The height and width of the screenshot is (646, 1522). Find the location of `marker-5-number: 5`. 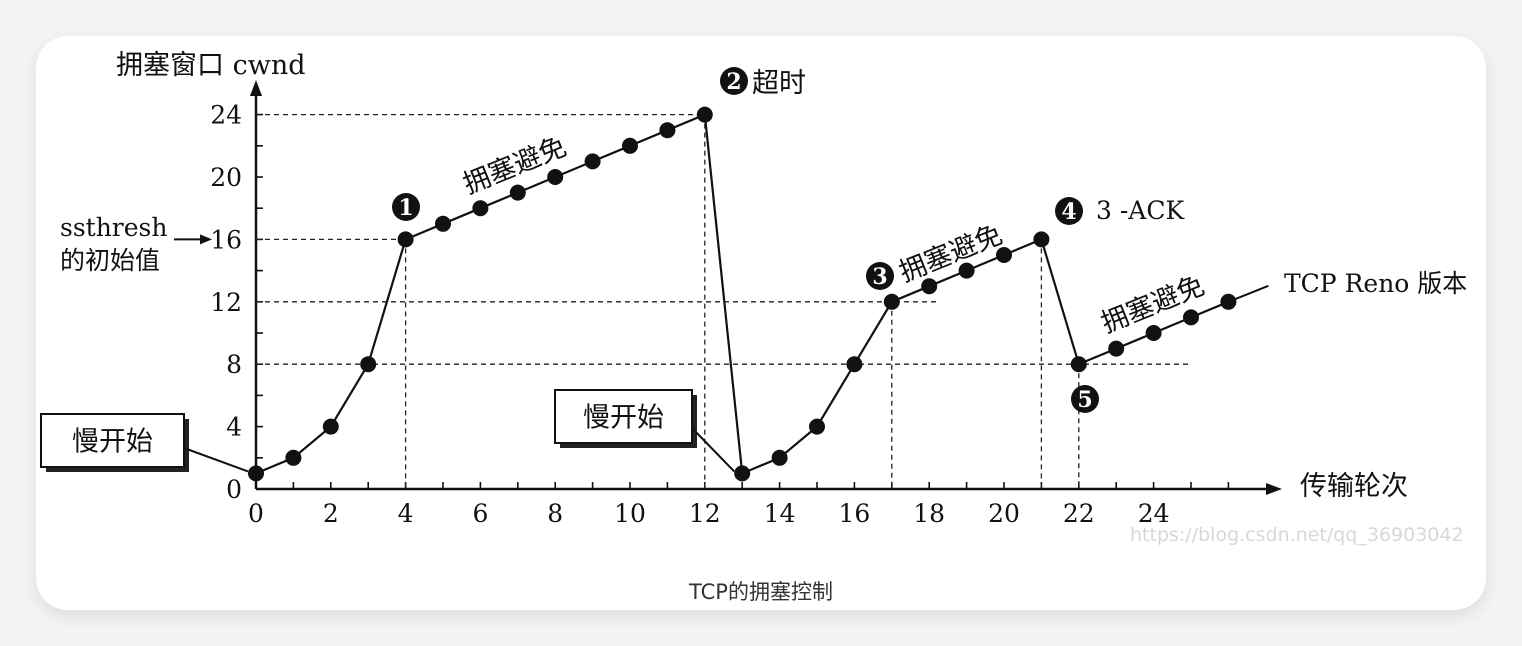

marker-5-number: 5 is located at coordinates (1084, 400).